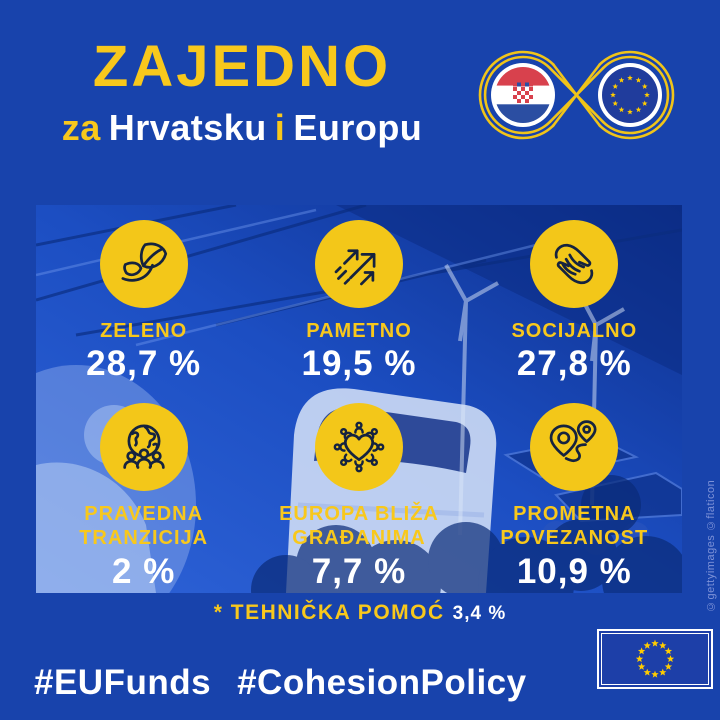 The width and height of the screenshot is (720, 720). What do you see at coordinates (143, 447) in the screenshot?
I see `globe-people-icon` at bounding box center [143, 447].